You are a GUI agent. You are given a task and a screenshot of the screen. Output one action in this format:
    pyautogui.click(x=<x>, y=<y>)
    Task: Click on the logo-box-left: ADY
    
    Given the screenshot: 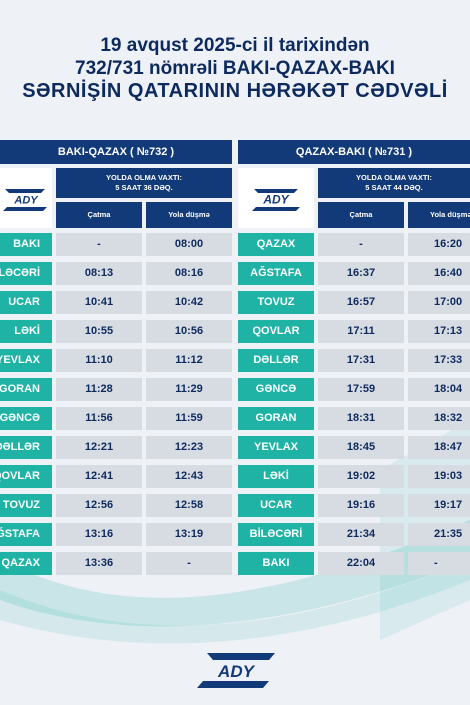 What is the action you would take?
    pyautogui.click(x=26, y=198)
    